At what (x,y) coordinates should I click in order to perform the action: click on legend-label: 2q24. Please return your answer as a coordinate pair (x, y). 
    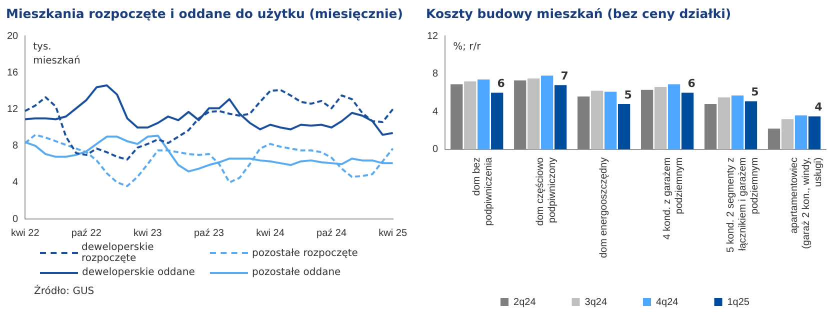
    Looking at the image, I should click on (525, 302).